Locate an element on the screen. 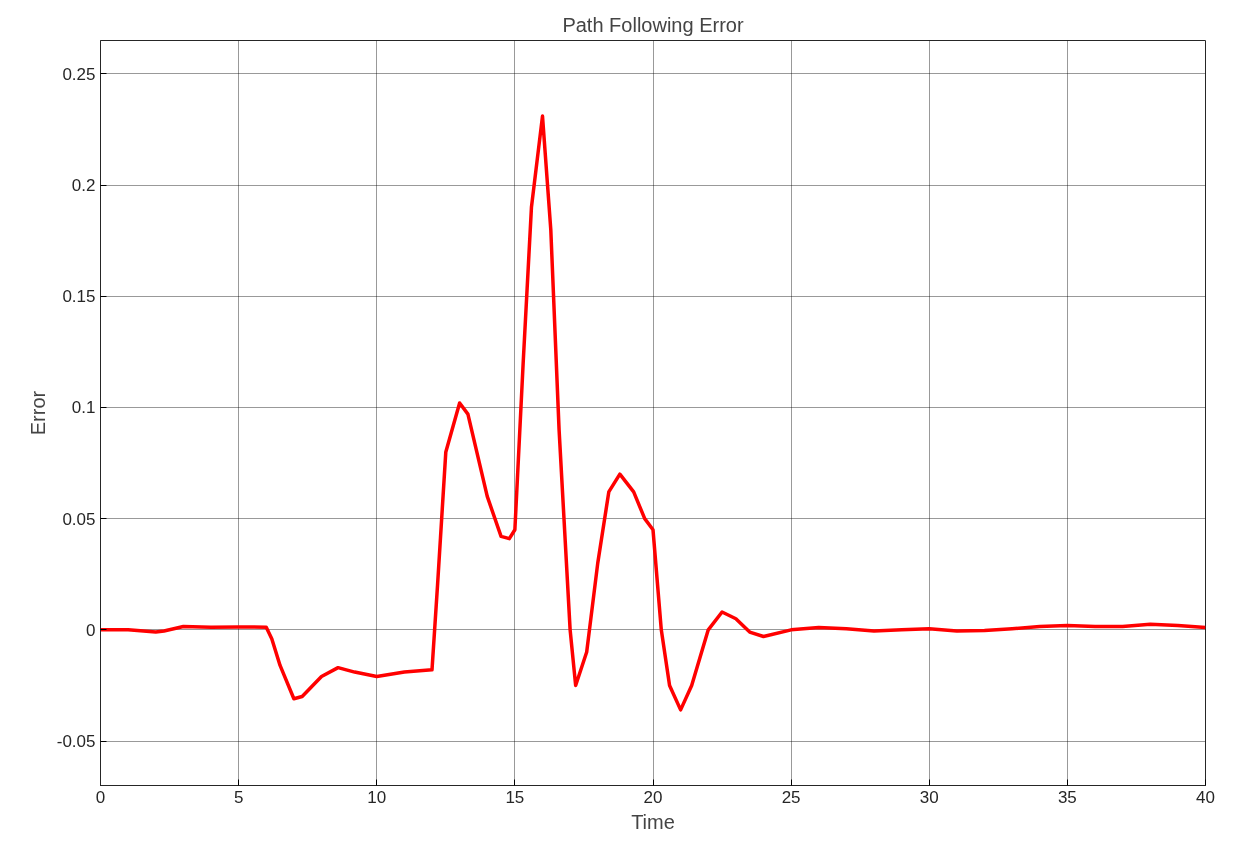 This screenshot has width=1243, height=861. x-tick-label: 20 is located at coordinates (653, 797).